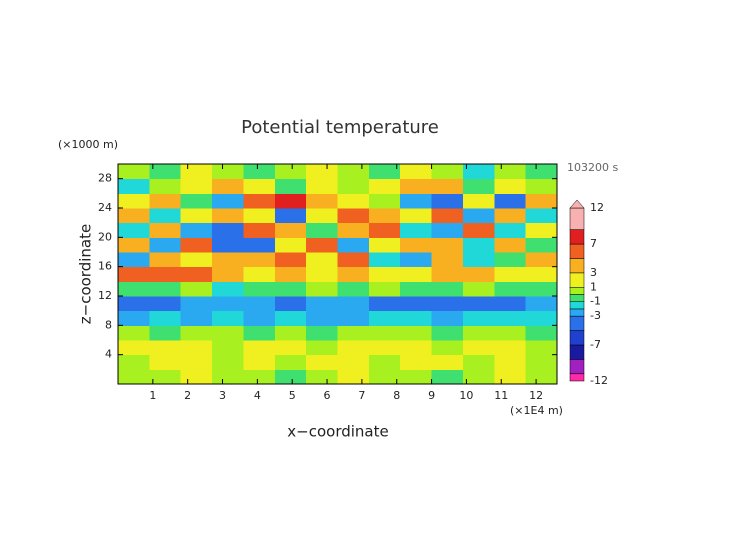 The height and width of the screenshot is (536, 752). Describe the element at coordinates (108, 354) in the screenshot. I see `y-tick-label: 4` at that location.